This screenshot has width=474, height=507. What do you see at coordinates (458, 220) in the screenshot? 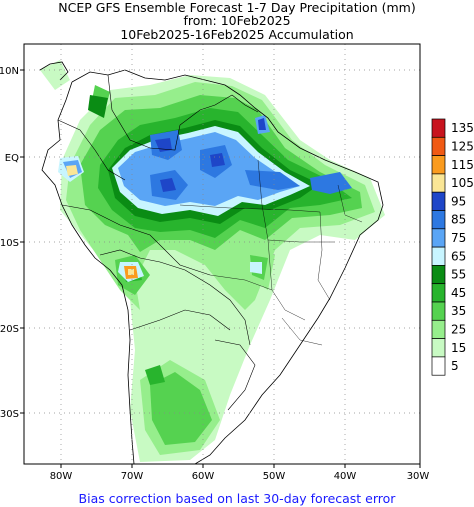
I see `legend-label-85: 85` at bounding box center [458, 220].